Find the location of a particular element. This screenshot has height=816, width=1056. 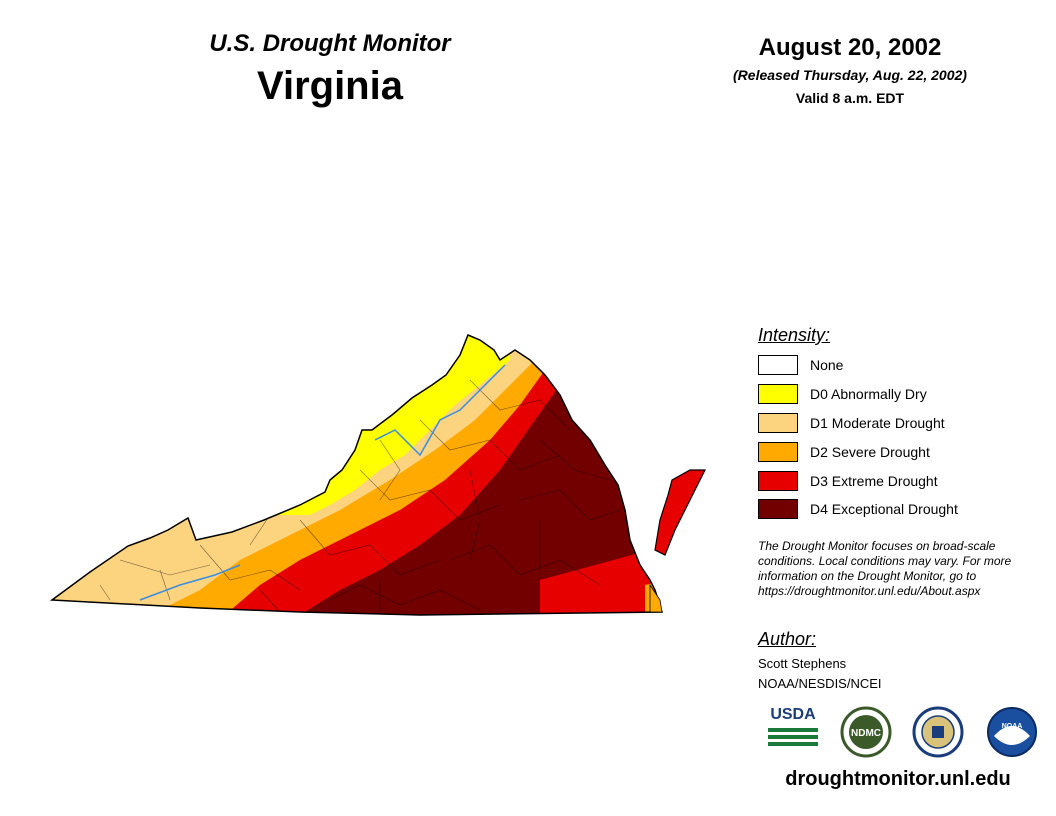

author-name: Scott Stephens is located at coordinates (802, 663).